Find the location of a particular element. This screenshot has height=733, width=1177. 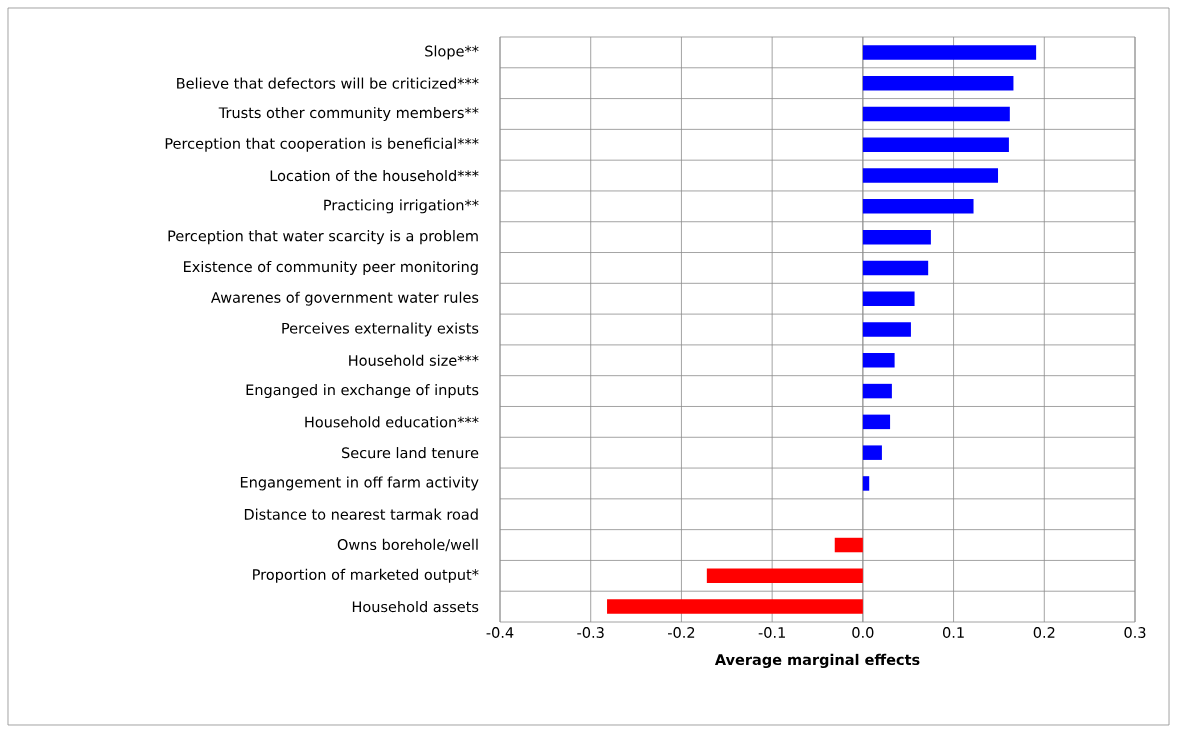

x-tick-label: 0.3 is located at coordinates (1135, 632).